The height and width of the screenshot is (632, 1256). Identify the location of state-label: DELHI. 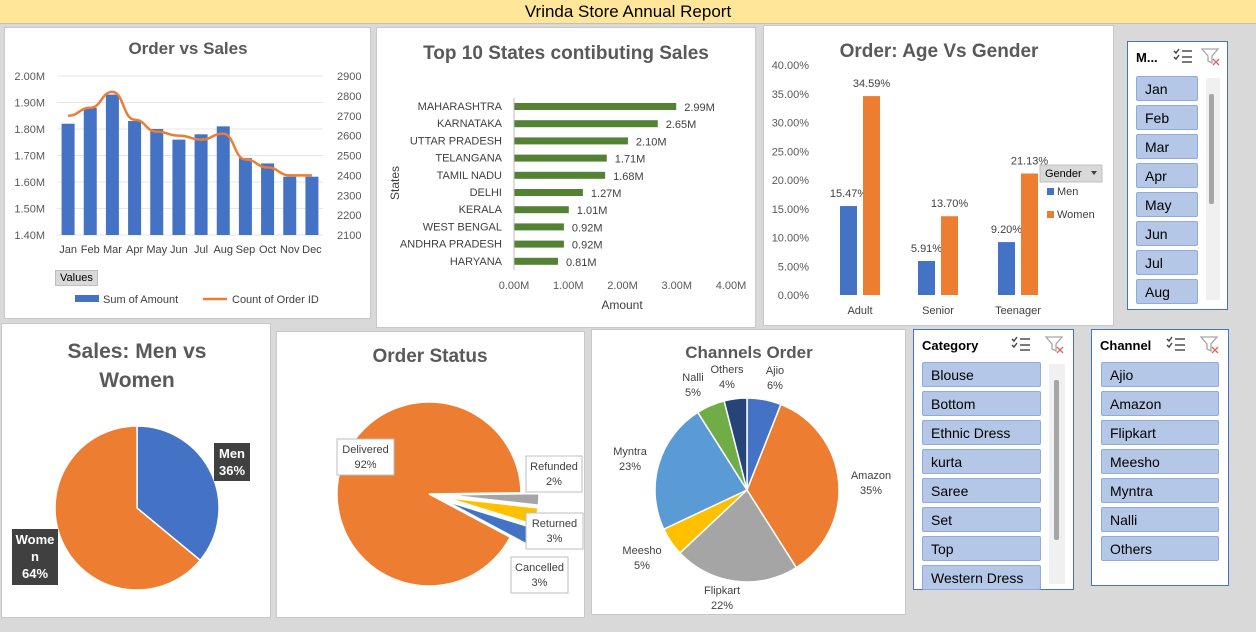
(486, 193).